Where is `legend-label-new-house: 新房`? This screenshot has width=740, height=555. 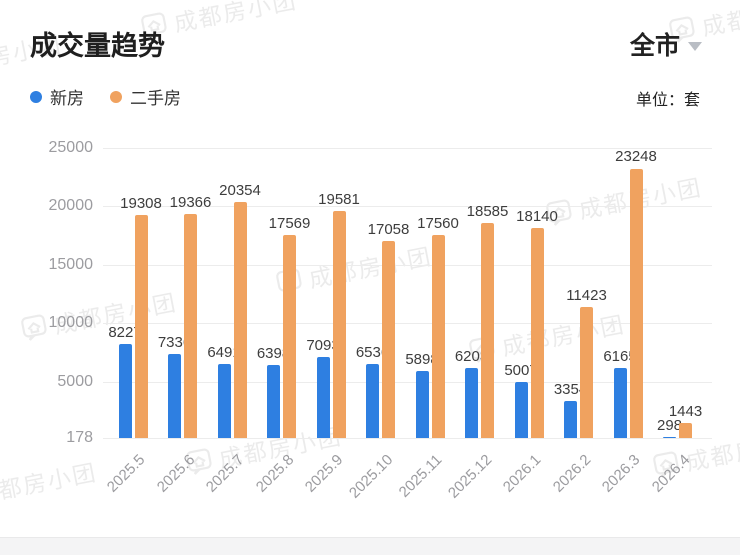
legend-label-new-house: 新房 is located at coordinates (67, 98).